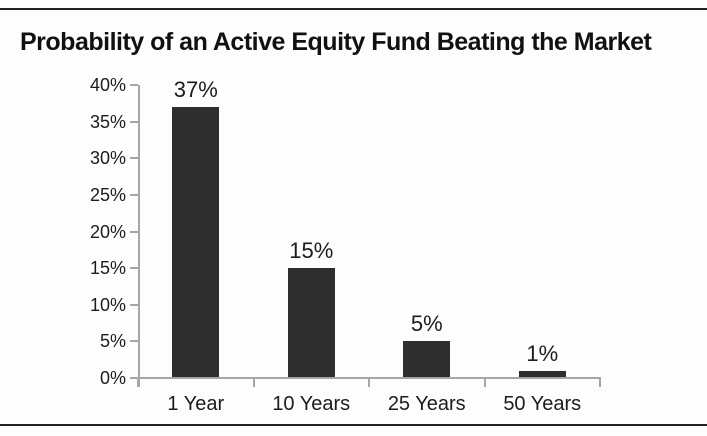  Describe the element at coordinates (353, 9) in the screenshot. I see `top-rule` at that location.